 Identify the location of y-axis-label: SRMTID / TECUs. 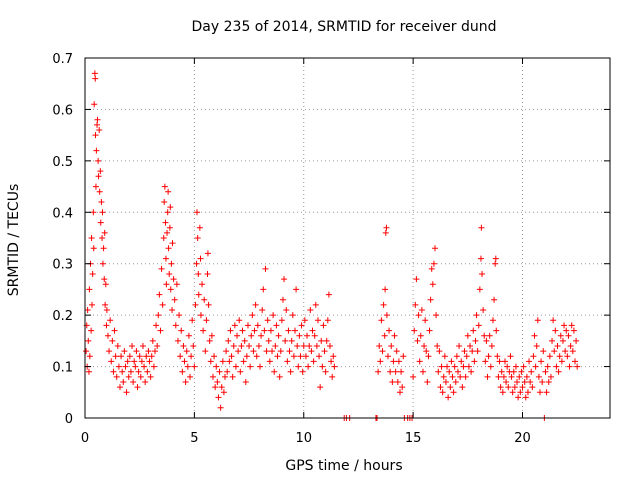
(14, 240).